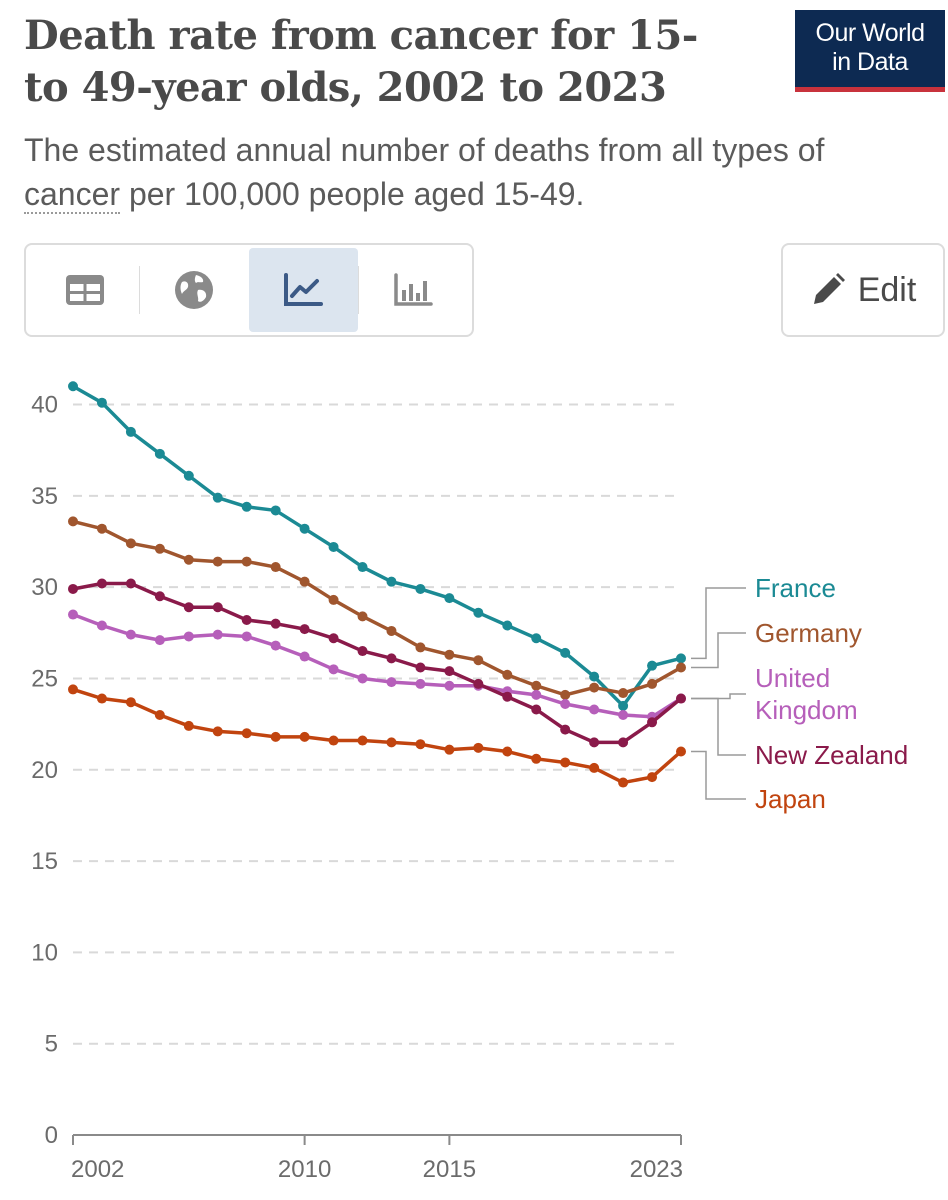 The image size is (948, 1200). Describe the element at coordinates (806, 710) in the screenshot. I see `legend-label-united-kingdom: Kingdom` at that location.